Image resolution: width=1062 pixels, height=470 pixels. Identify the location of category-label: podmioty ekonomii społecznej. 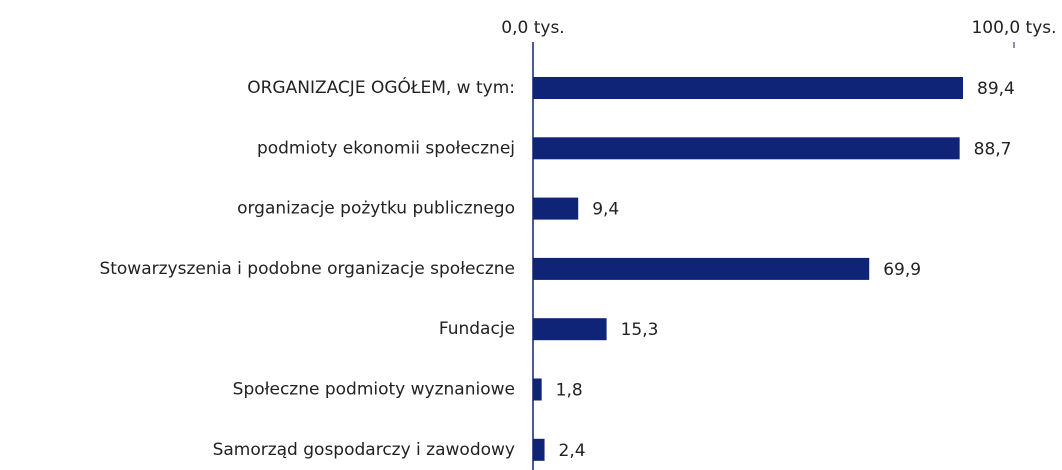
(386, 148).